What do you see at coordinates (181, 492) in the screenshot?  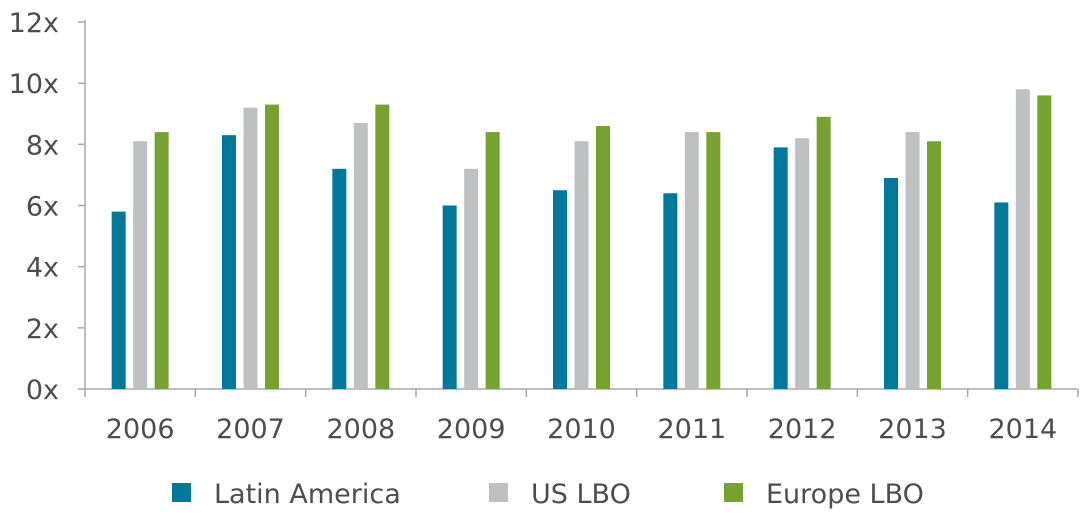 I see `legend-swatch-latin-america` at bounding box center [181, 492].